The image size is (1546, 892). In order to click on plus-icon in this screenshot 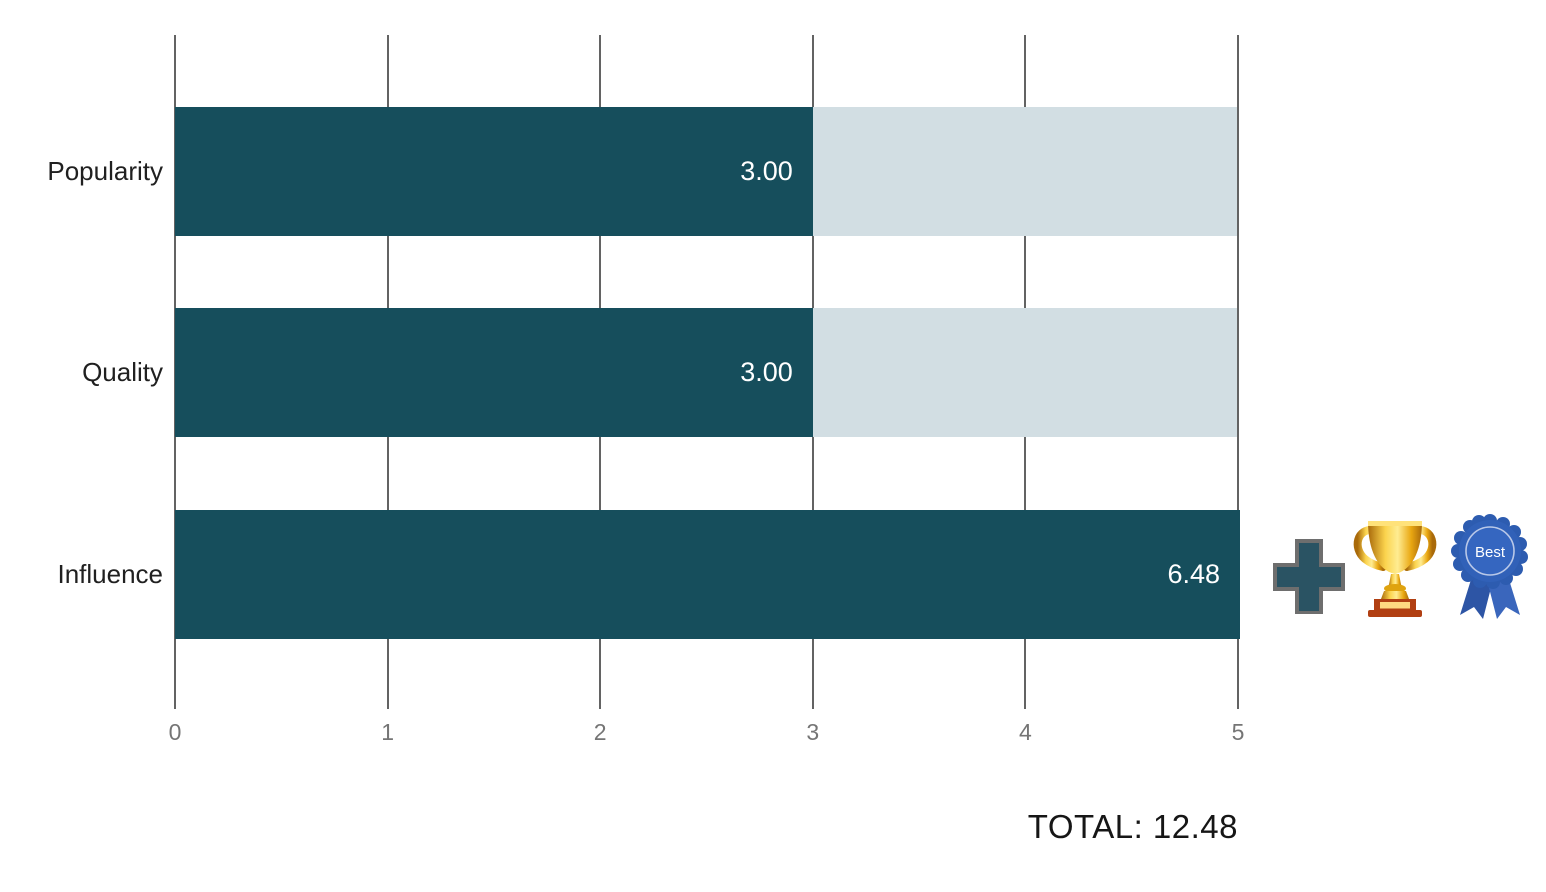, I will do `click(1309, 576)`.